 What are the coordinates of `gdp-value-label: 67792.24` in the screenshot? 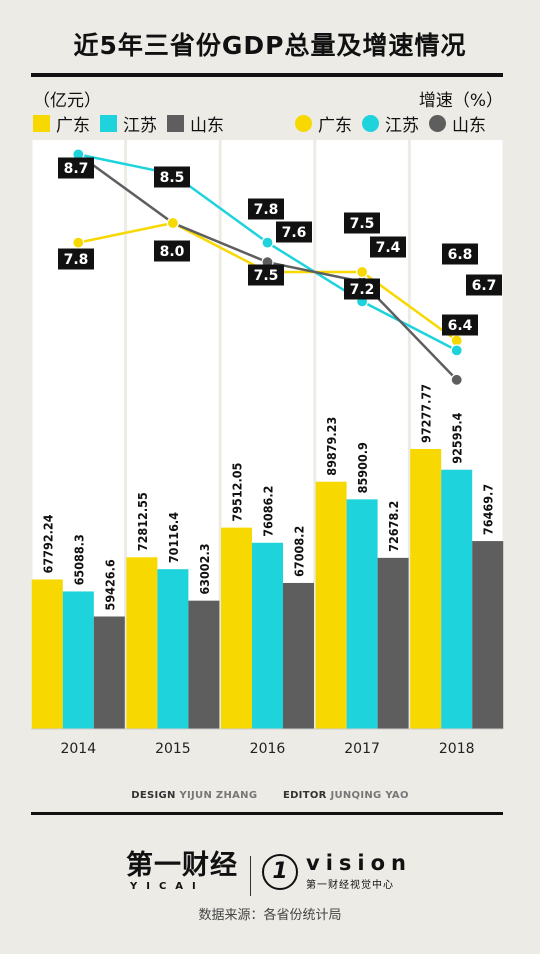 It's located at (47, 543).